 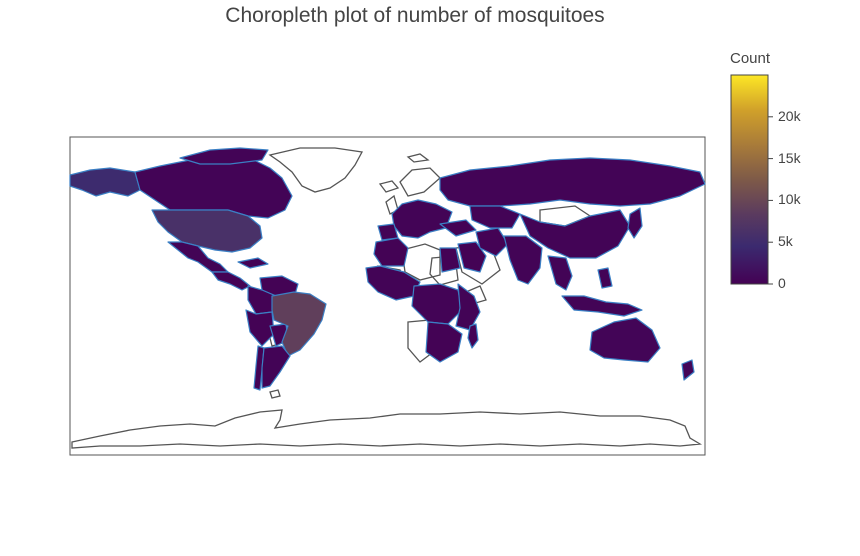 I want to click on colorbar-tick-label-0: 0, so click(x=782, y=283).